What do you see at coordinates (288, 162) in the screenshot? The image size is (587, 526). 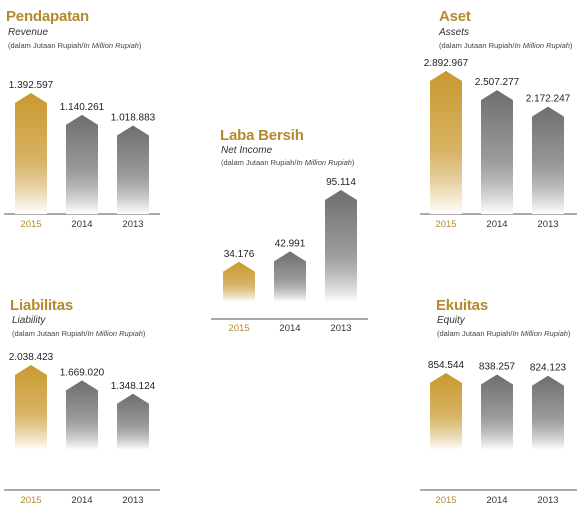 I see `net-income-unit-note: (dalam Jutaan Rupiah/In Million Rupiah)` at bounding box center [288, 162].